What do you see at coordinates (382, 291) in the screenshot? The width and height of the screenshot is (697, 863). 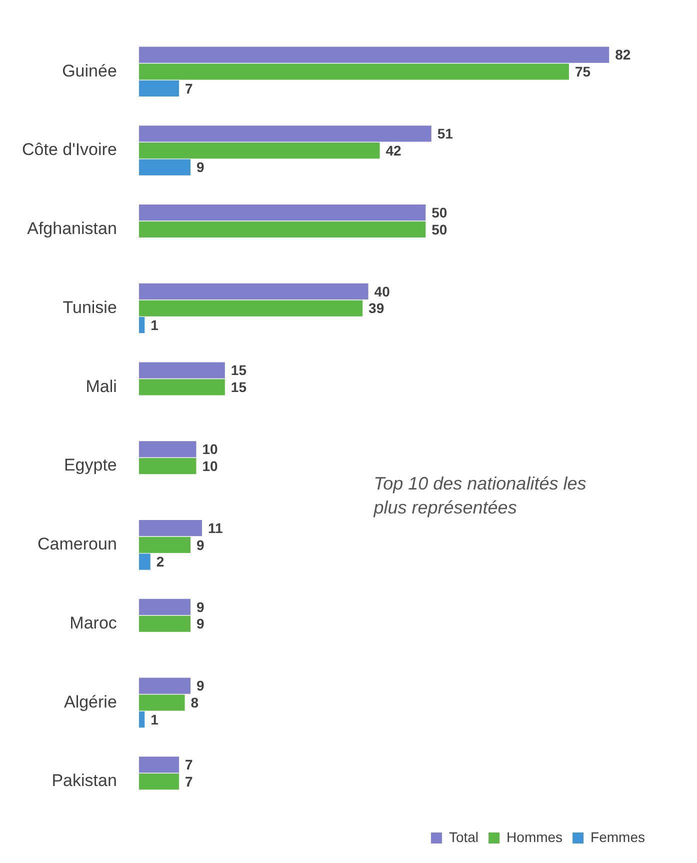 I see `data-label: 40` at bounding box center [382, 291].